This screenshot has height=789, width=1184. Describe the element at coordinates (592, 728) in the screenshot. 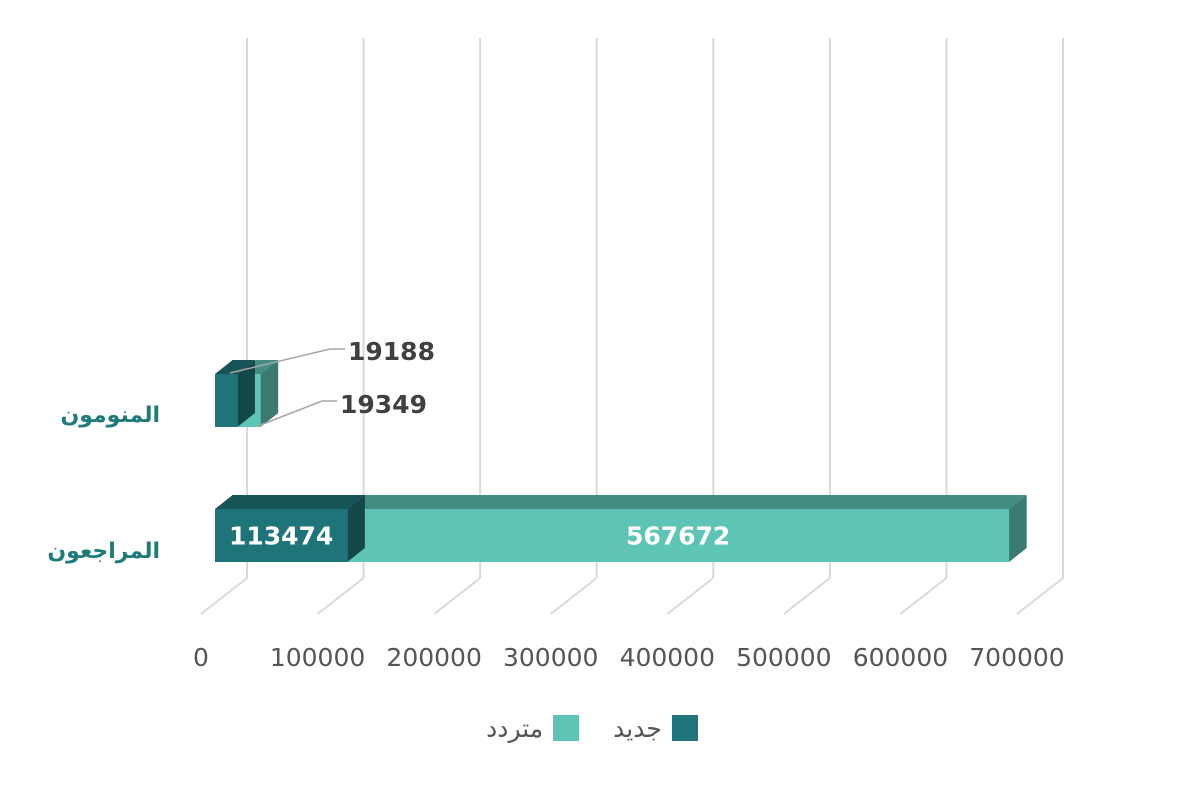

I see `legend: جديد متردد` at that location.